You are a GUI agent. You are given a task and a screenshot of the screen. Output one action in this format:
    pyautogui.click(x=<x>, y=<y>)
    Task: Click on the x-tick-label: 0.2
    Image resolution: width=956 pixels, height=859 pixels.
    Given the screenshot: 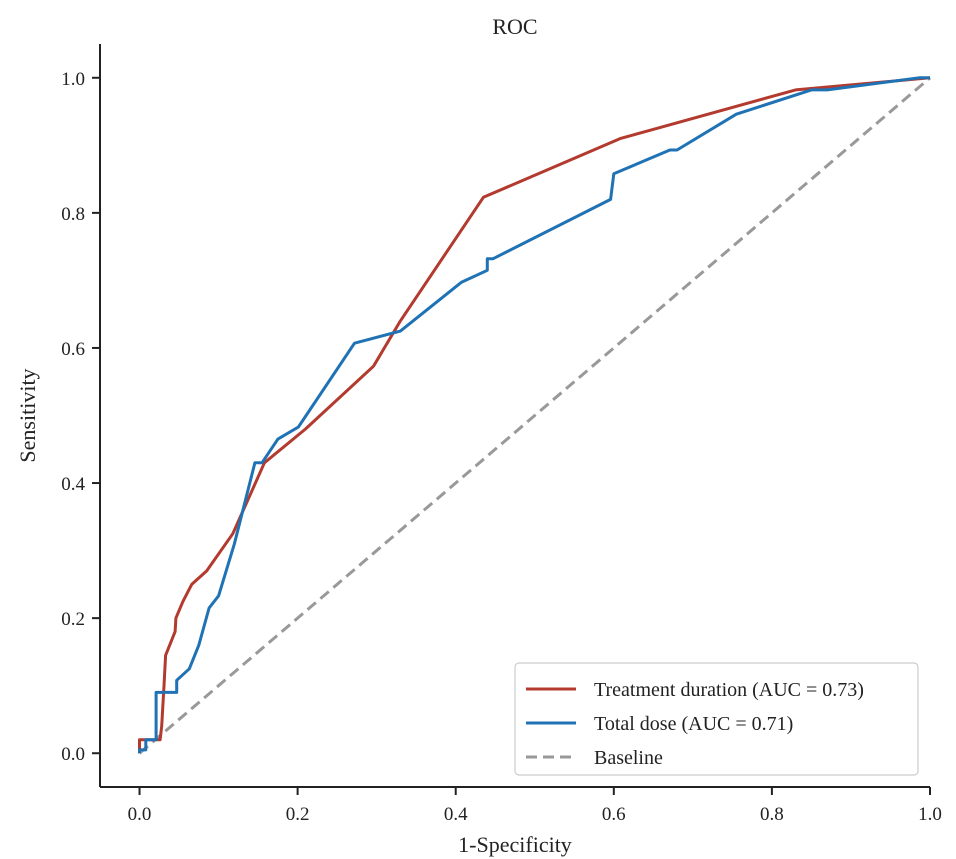 What is the action you would take?
    pyautogui.click(x=298, y=814)
    